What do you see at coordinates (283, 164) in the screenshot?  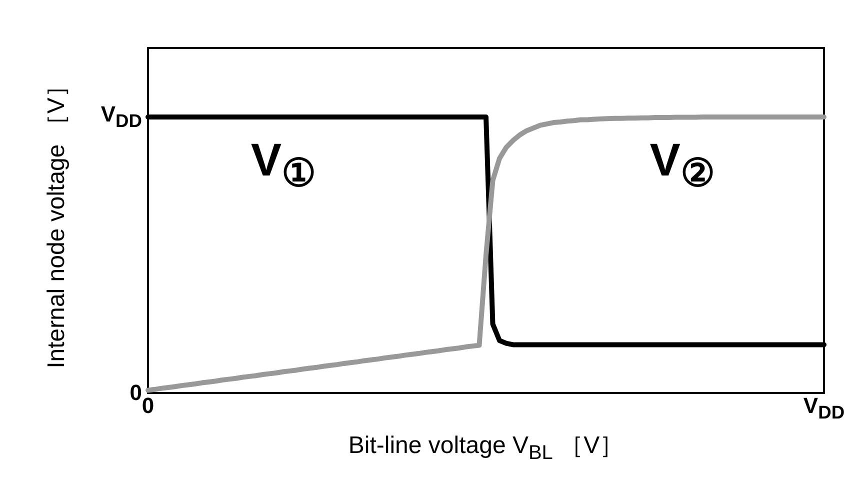 I see `series-label: V$_{①}$` at bounding box center [283, 164].